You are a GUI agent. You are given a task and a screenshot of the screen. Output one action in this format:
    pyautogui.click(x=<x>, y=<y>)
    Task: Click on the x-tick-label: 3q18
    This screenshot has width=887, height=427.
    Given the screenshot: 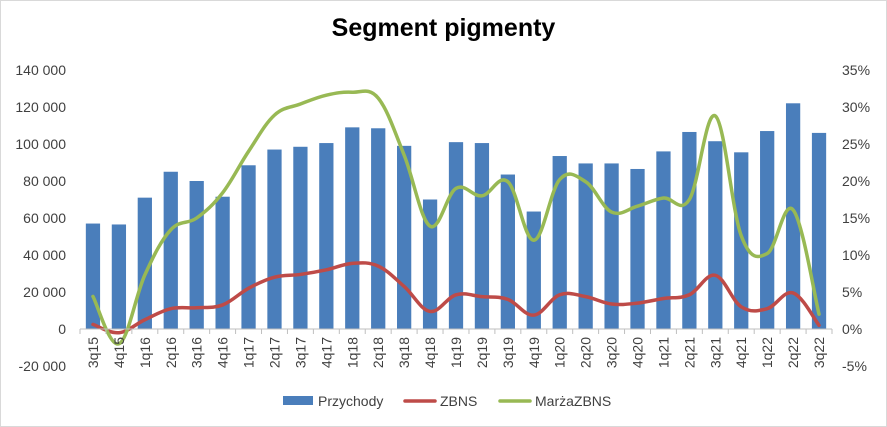 What is the action you would take?
    pyautogui.click(x=404, y=352)
    